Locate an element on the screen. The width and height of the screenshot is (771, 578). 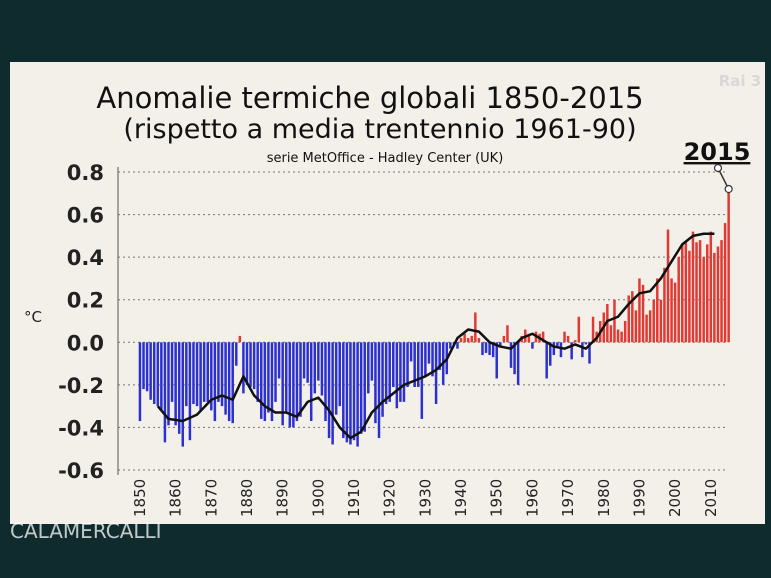
annotation-target is located at coordinates (728, 189).